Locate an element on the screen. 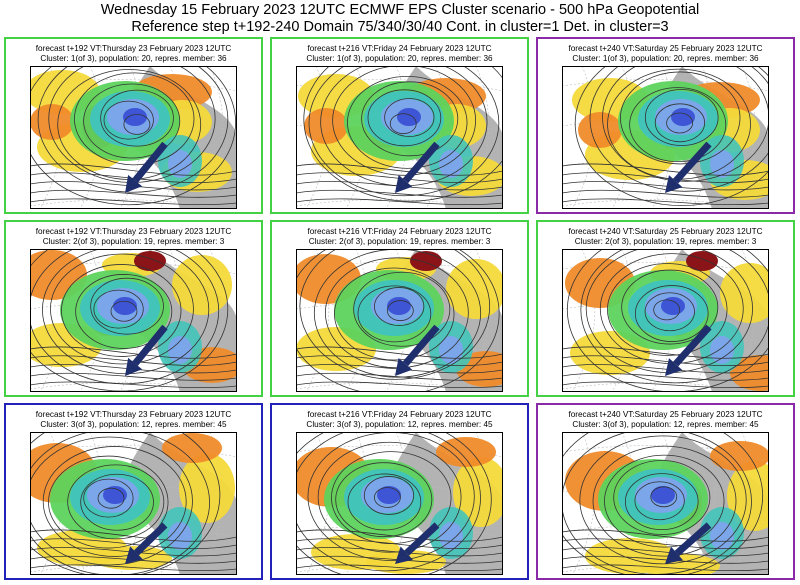 The height and width of the screenshot is (585, 800). land-shading is located at coordinates (179, 503).